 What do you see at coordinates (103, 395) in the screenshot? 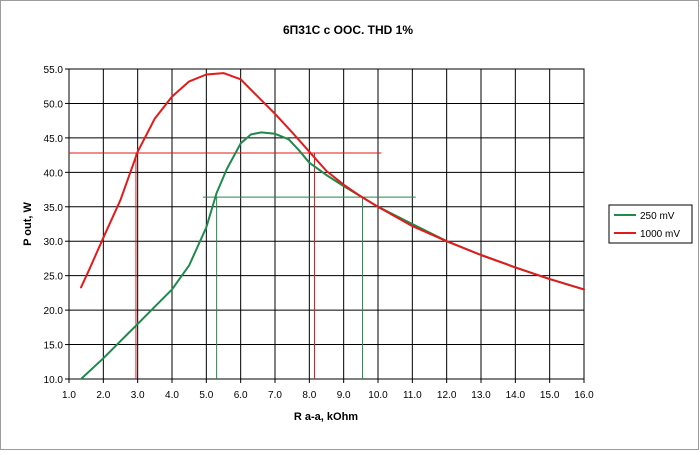
I see `x-tick-label: 2.0` at bounding box center [103, 395].